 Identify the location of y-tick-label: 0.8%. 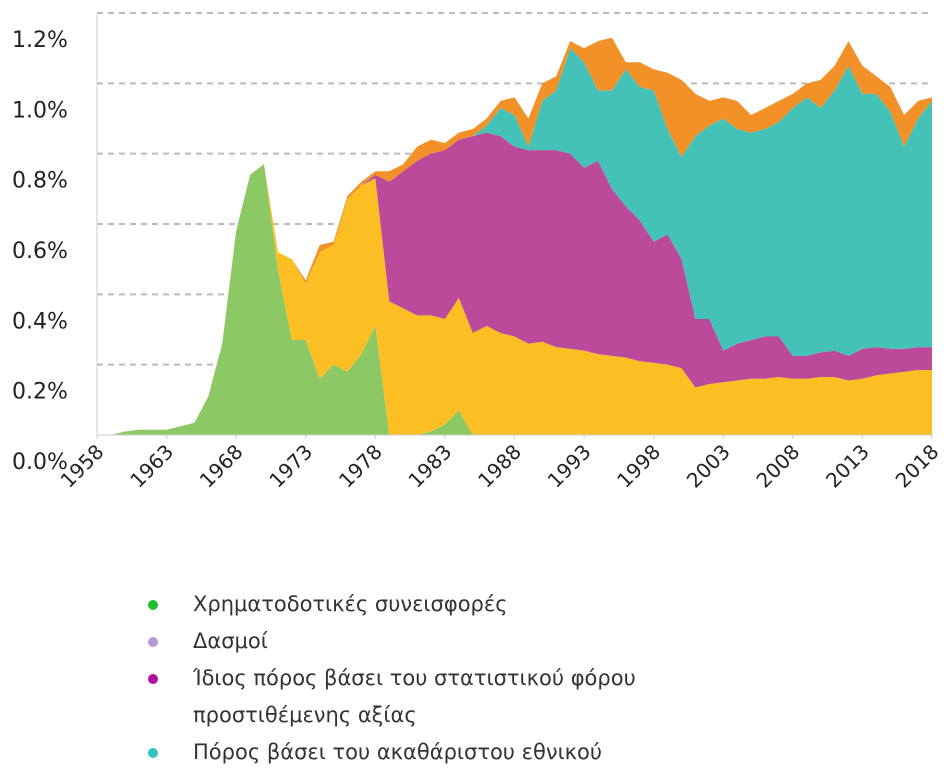
(40, 181).